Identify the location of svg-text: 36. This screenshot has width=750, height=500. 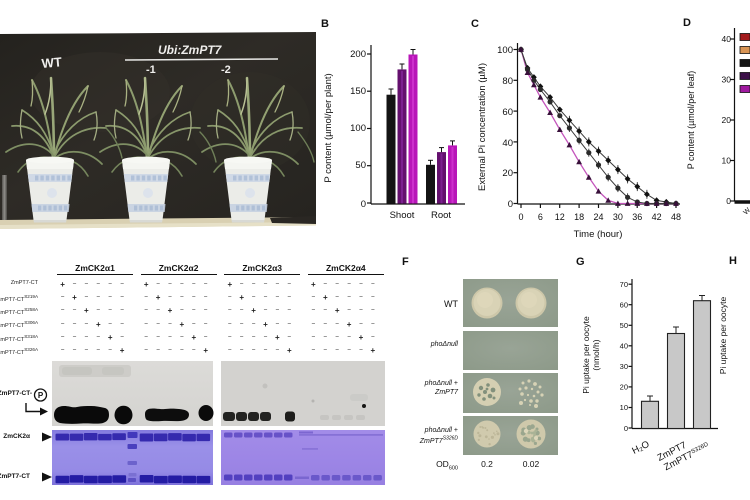
(637, 217).